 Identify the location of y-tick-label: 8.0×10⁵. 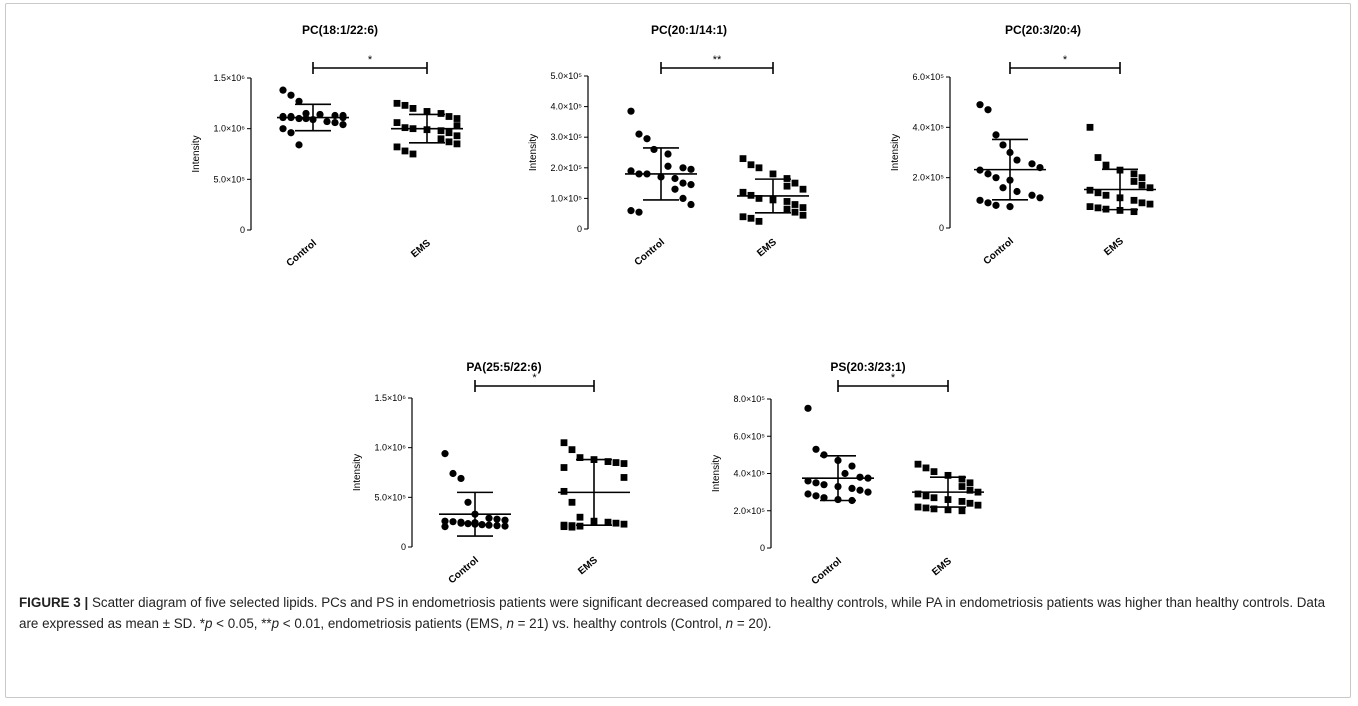
(749, 399).